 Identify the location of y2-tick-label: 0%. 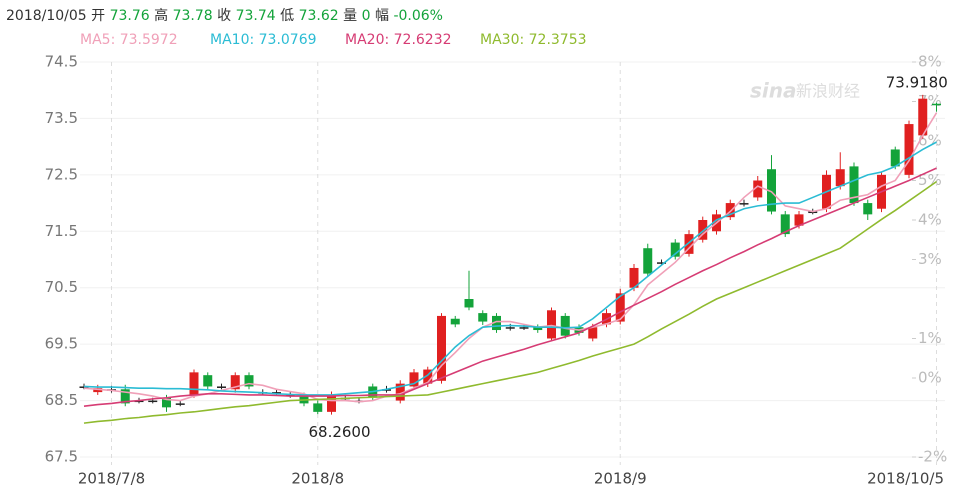
(930, 378).